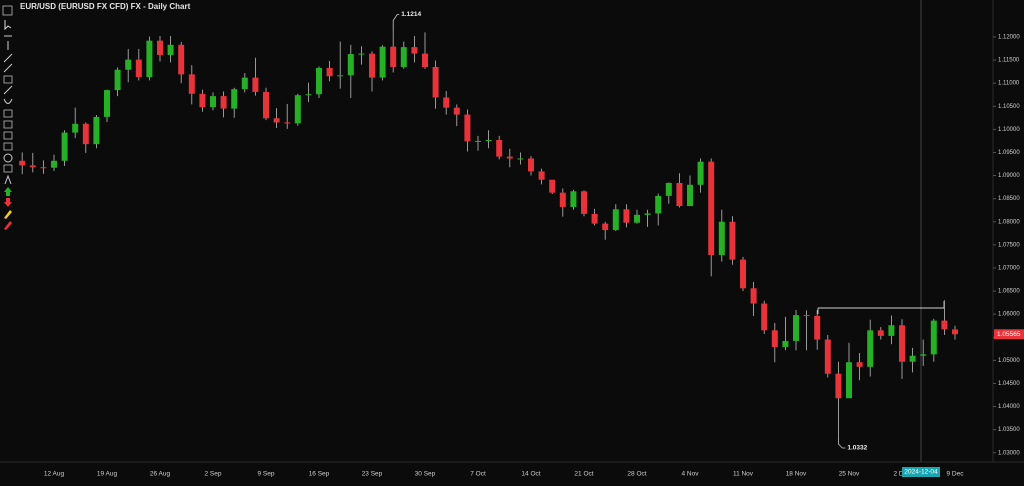 The image size is (1024, 486). I want to click on y-tick-label: 1.09000, so click(1009, 176).